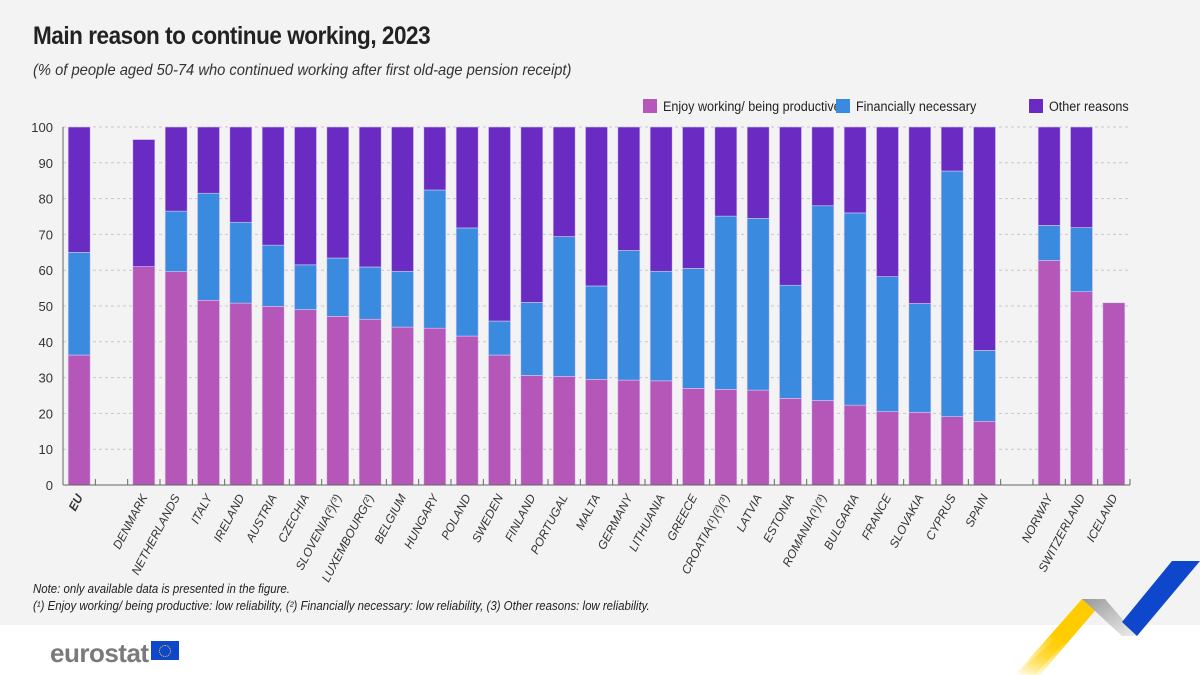 The height and width of the screenshot is (675, 1200). What do you see at coordinates (261, 518) in the screenshot?
I see `x-tick-label: AUSTRIA` at bounding box center [261, 518].